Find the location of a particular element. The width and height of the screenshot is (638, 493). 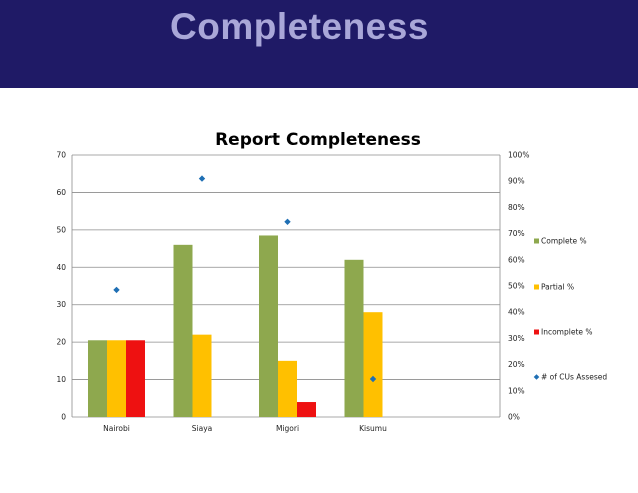

y2-tick-label: 30% is located at coordinates (516, 338).